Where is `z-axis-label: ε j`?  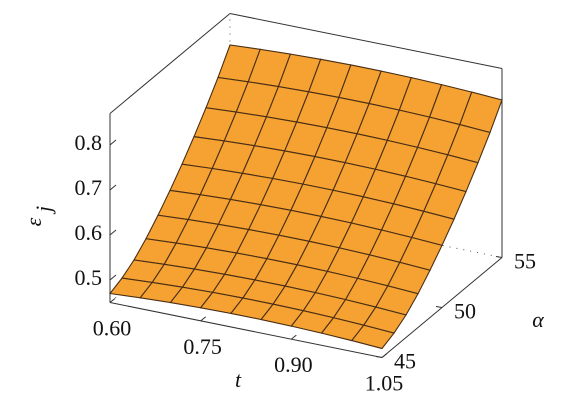
z-axis-label: ε j is located at coordinates (38, 216).